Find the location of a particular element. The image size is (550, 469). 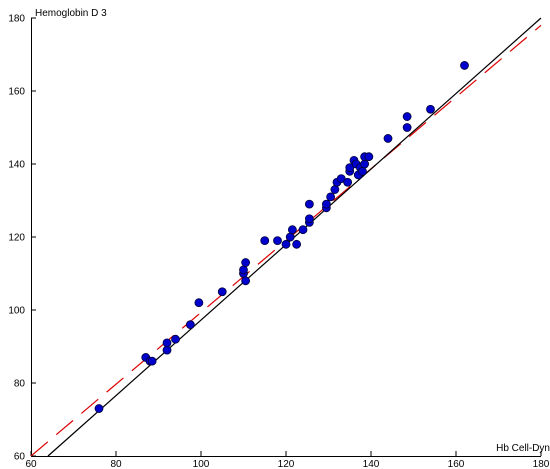

y-tick-label: 120 is located at coordinates (16, 238).